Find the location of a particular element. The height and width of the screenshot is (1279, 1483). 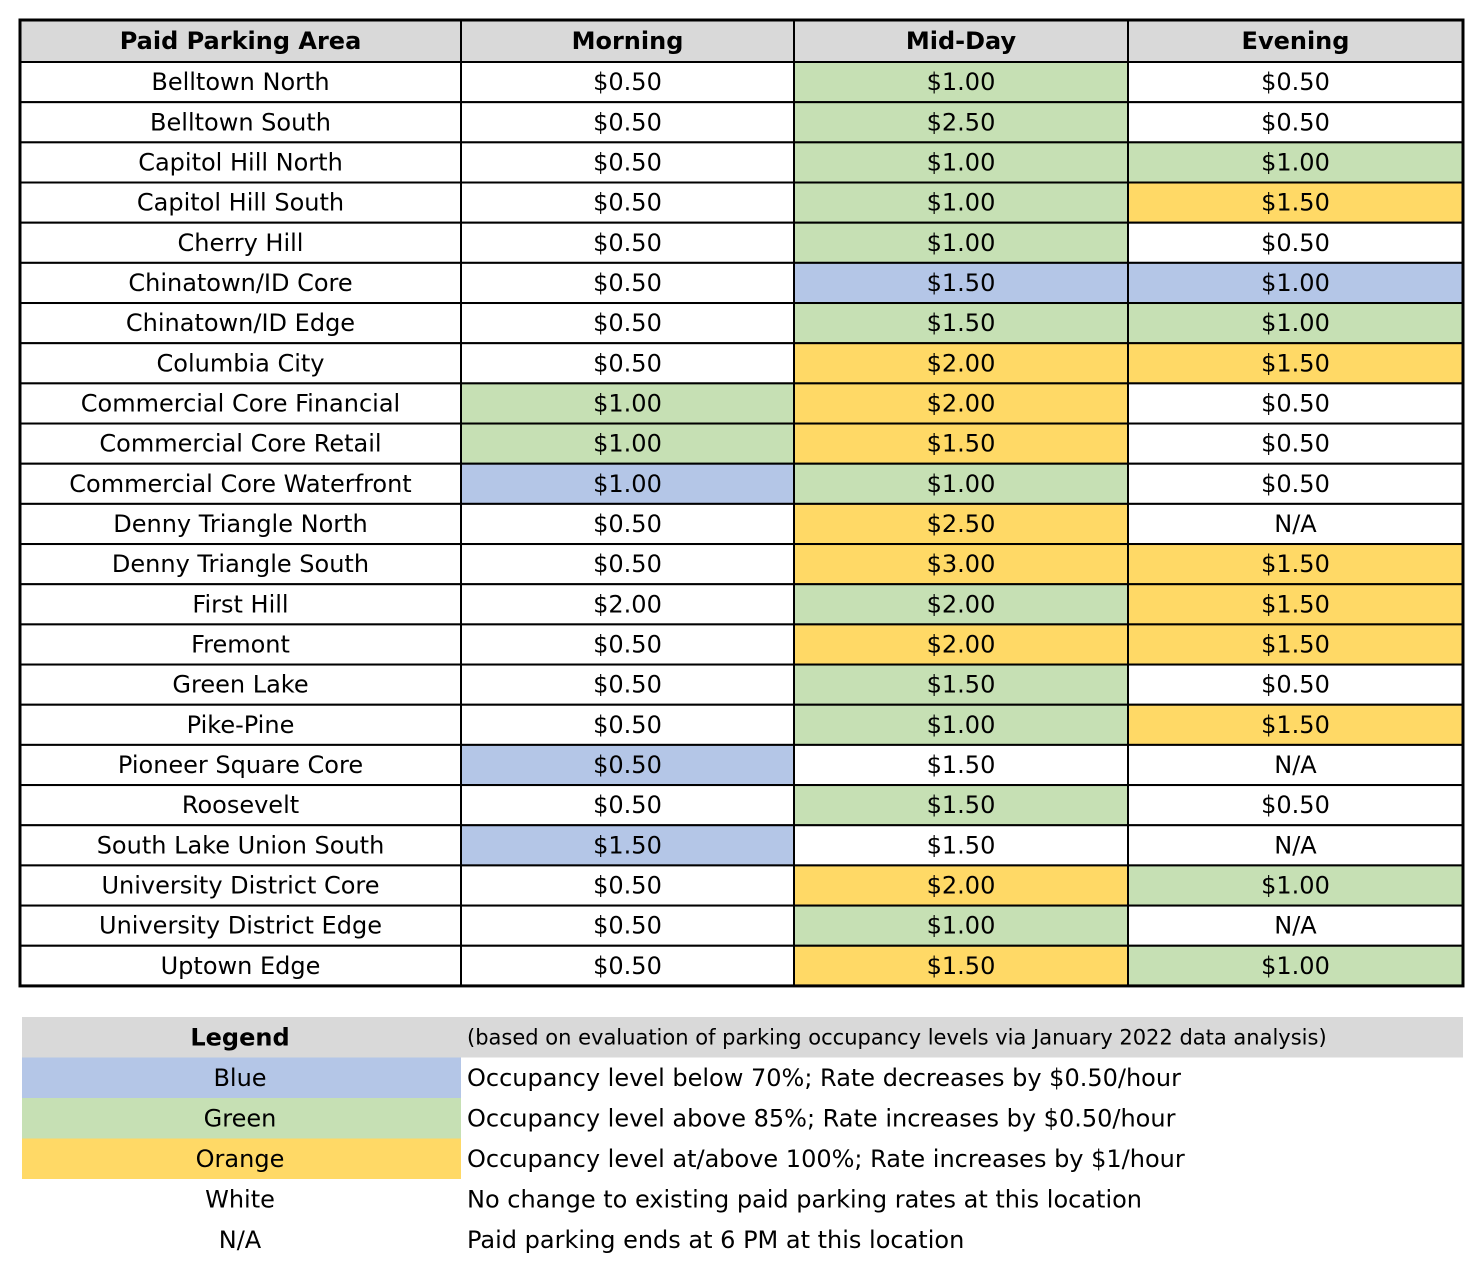

area-cell-text: Commercial Core Retail is located at coordinates (240, 444).